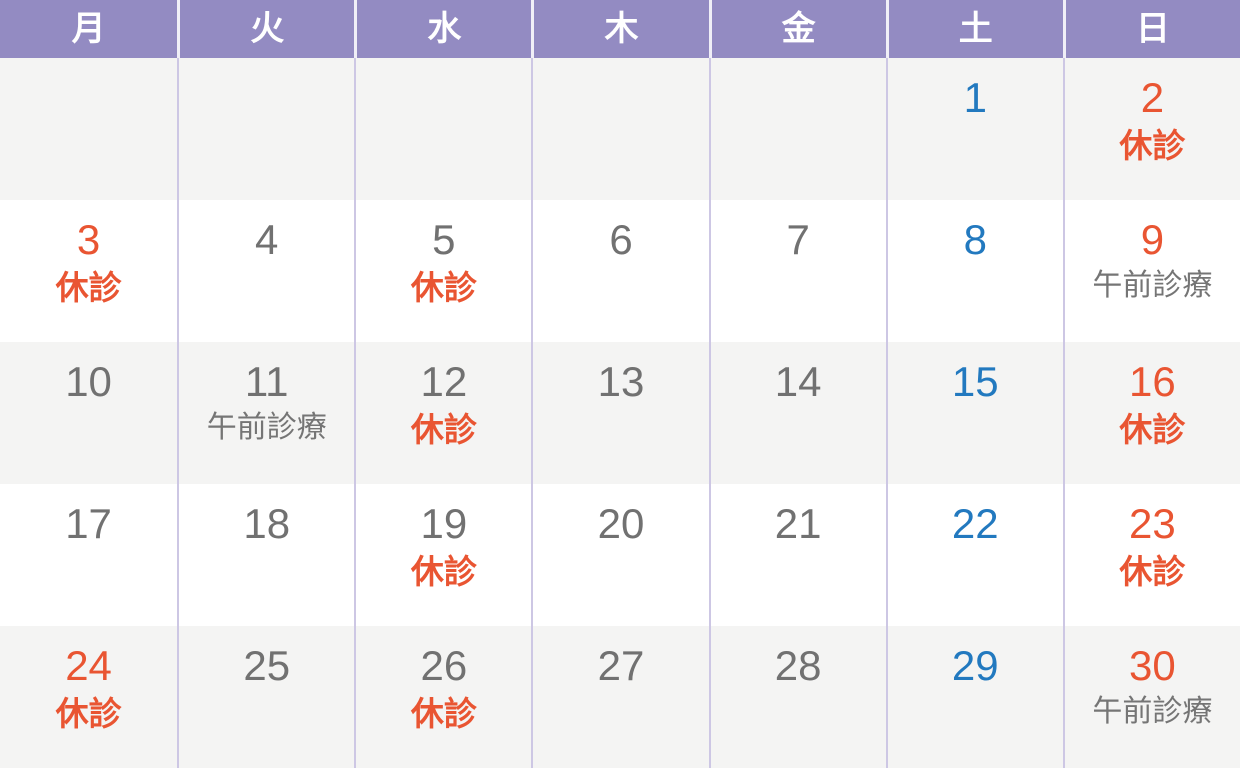  I want to click on day-number: 18, so click(267, 523).